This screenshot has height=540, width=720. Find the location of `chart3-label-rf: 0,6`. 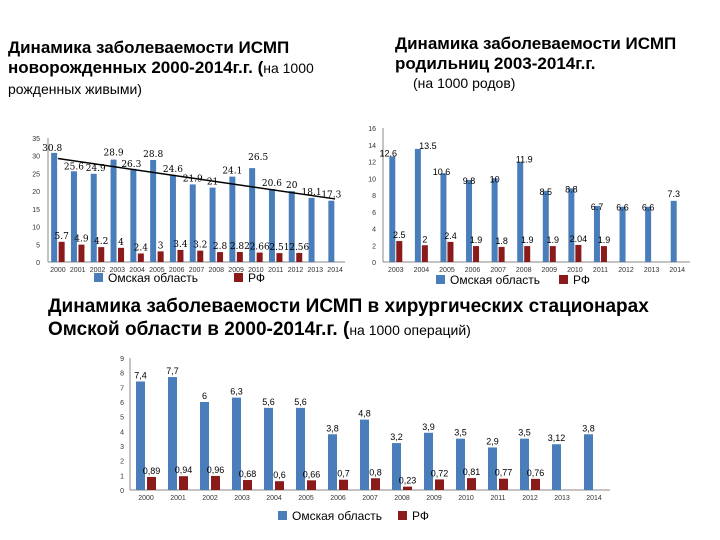

chart3-label-rf: 0,6 is located at coordinates (279, 475).